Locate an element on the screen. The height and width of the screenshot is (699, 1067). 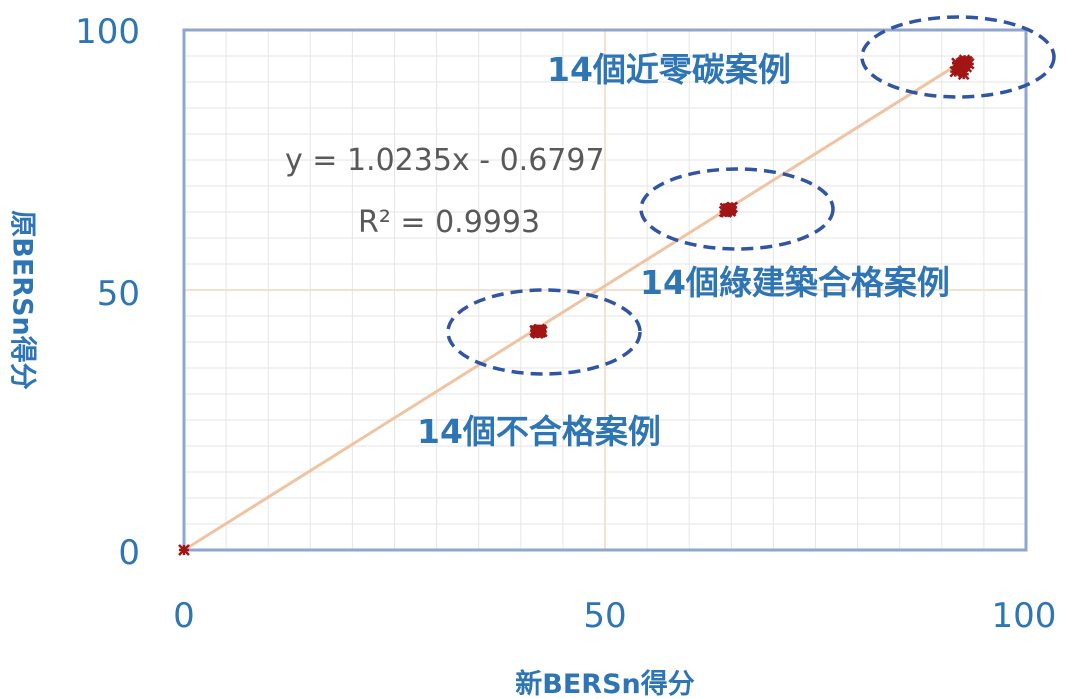
group-ellipse-green-building is located at coordinates (737, 209).